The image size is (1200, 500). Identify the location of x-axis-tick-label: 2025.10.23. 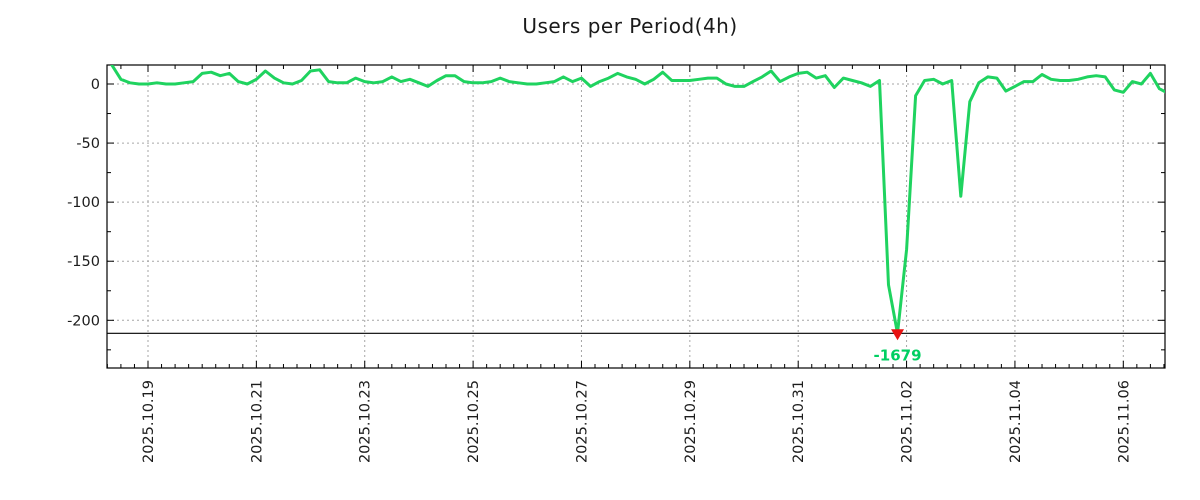
(366, 421).